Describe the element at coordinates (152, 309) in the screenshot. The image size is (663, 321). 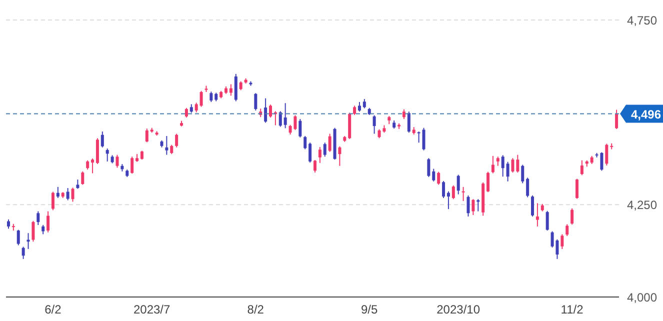
I see `x-tick-label: 2023/7` at that location.